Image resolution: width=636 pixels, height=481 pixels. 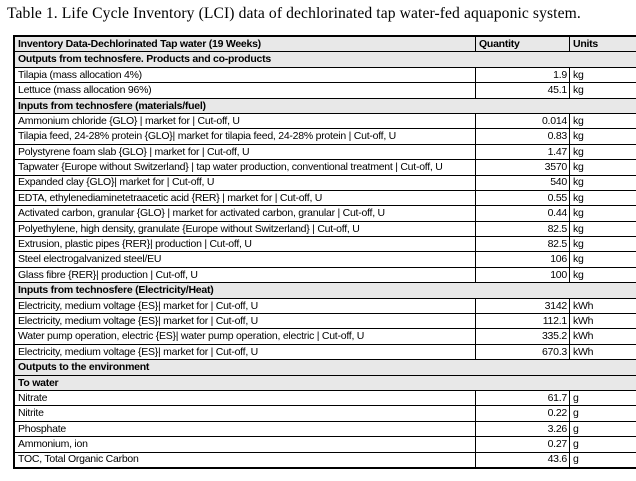 I want to click on header-cell-units: Units, so click(x=602, y=44).